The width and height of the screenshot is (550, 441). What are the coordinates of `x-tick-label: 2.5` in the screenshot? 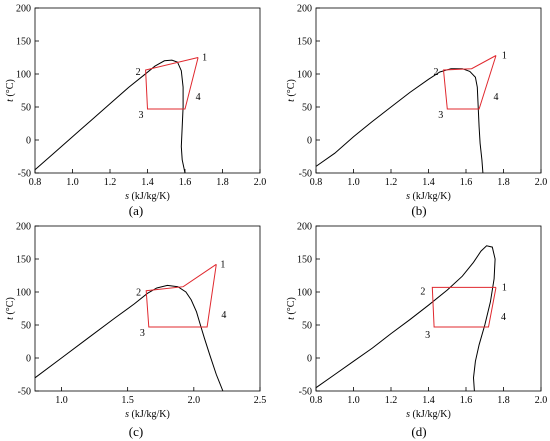 It's located at (260, 400).